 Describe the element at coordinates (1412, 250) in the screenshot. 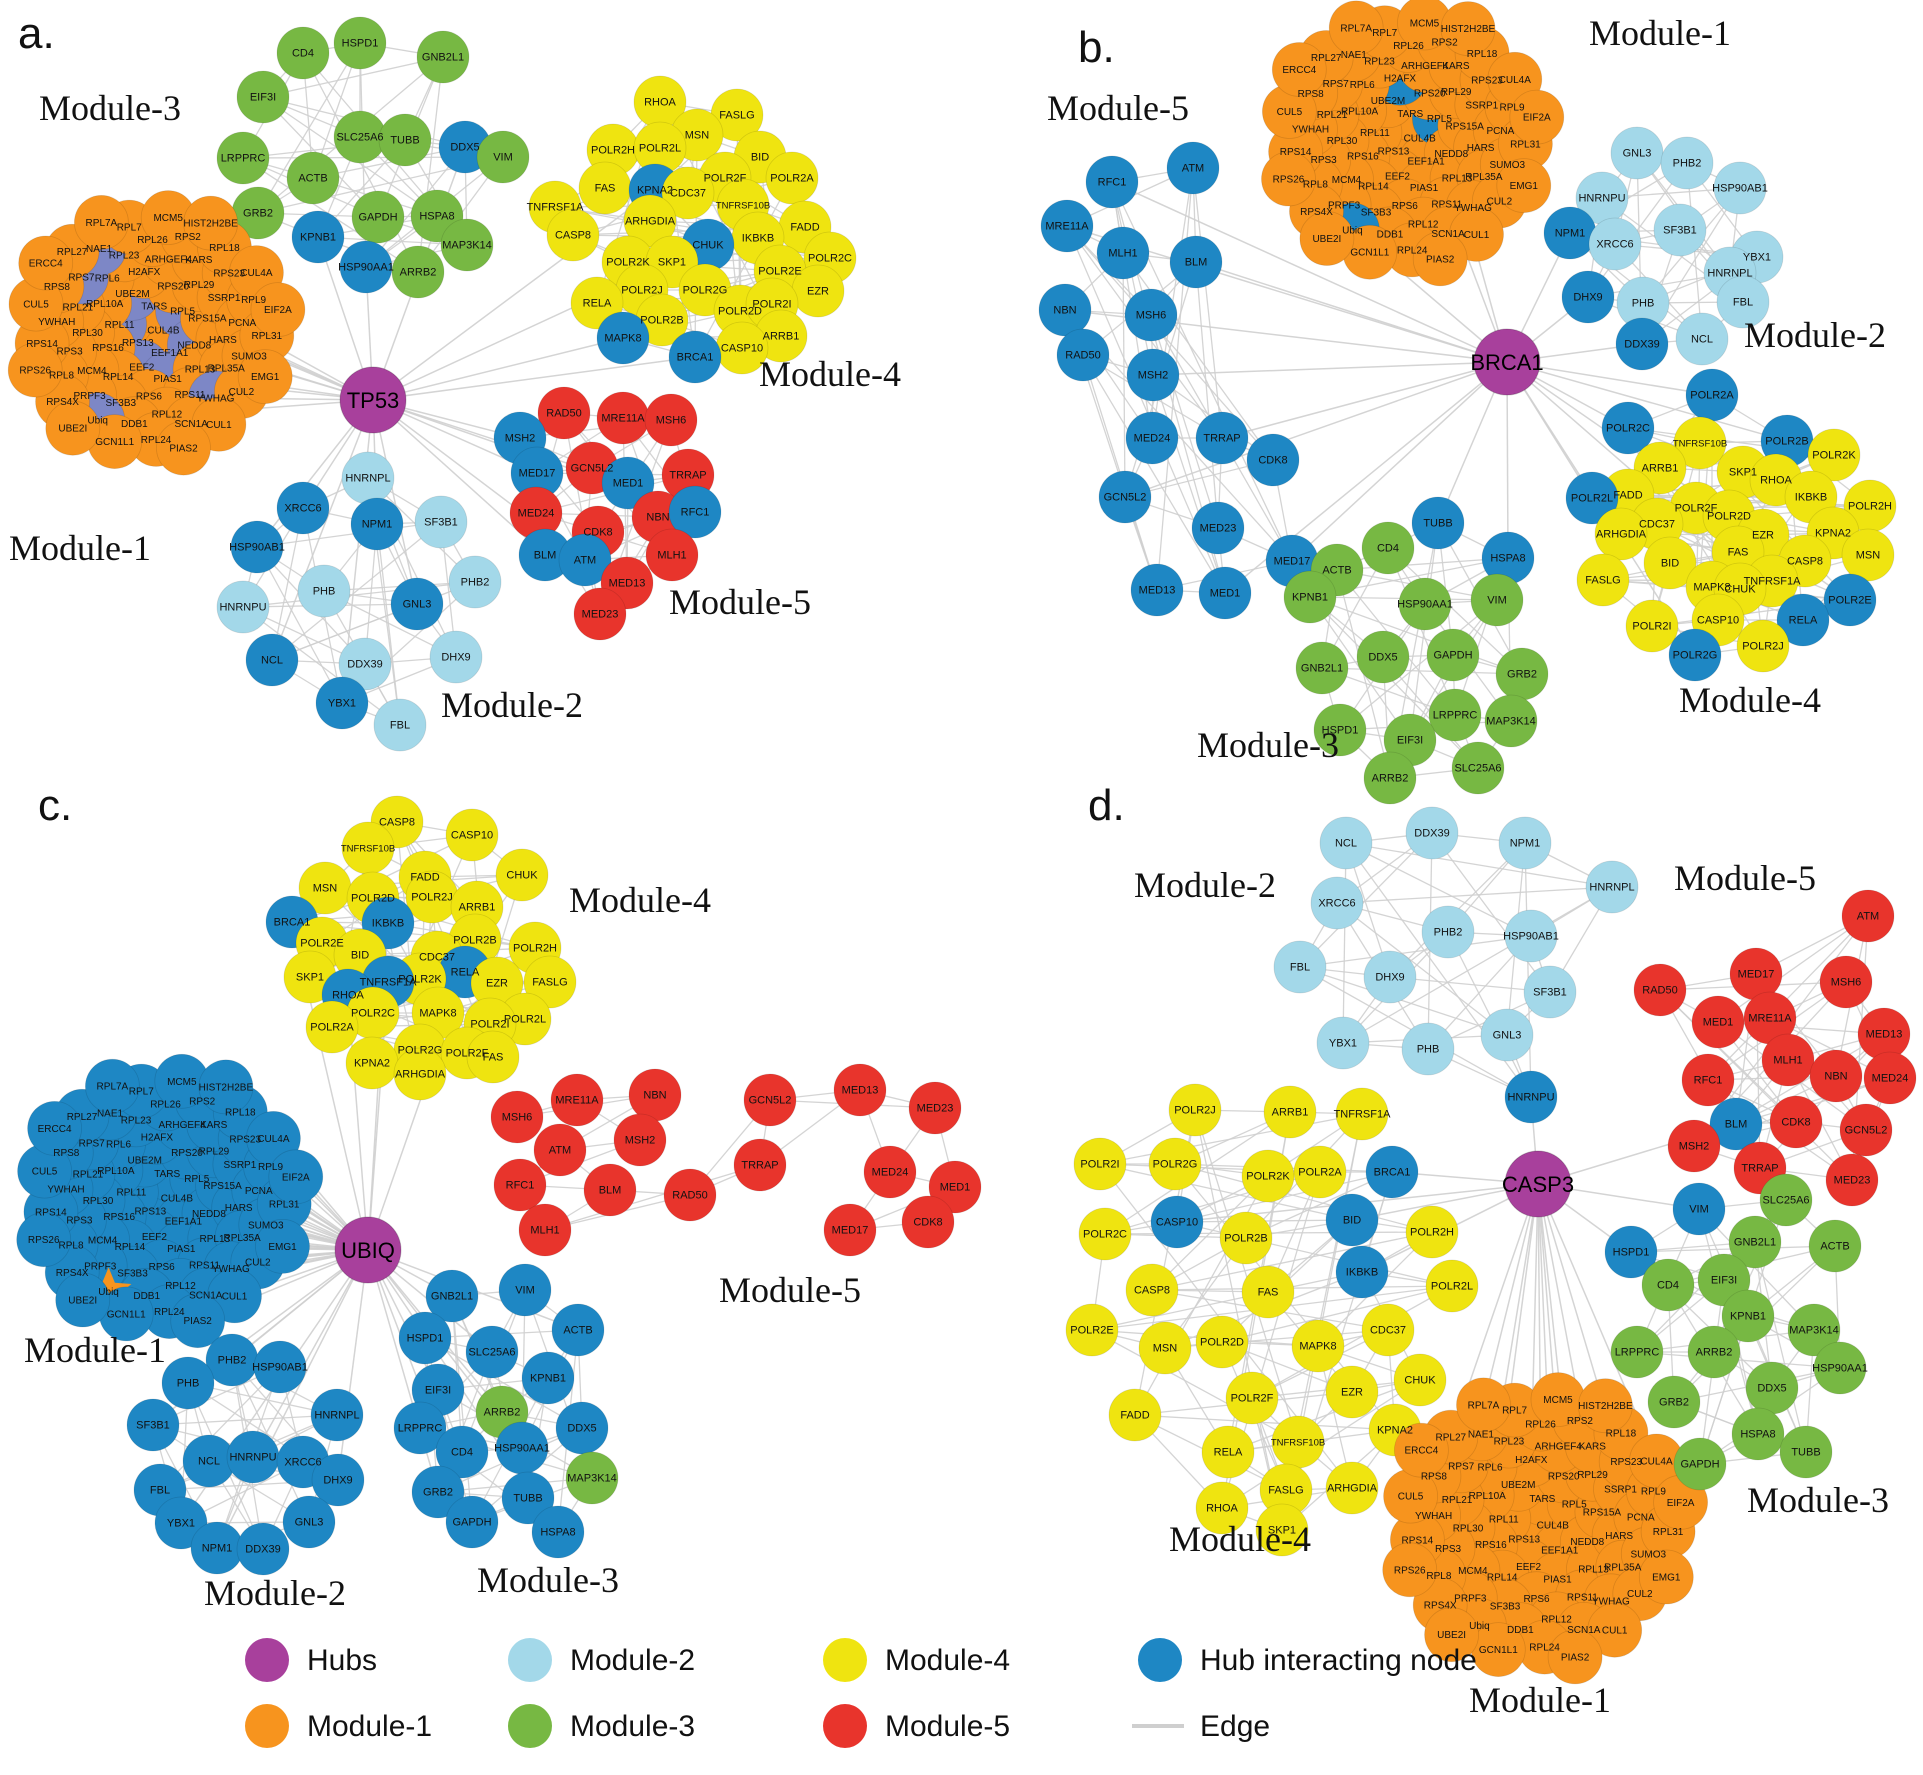

I see `node-label-RPL24: RPL24` at that location.